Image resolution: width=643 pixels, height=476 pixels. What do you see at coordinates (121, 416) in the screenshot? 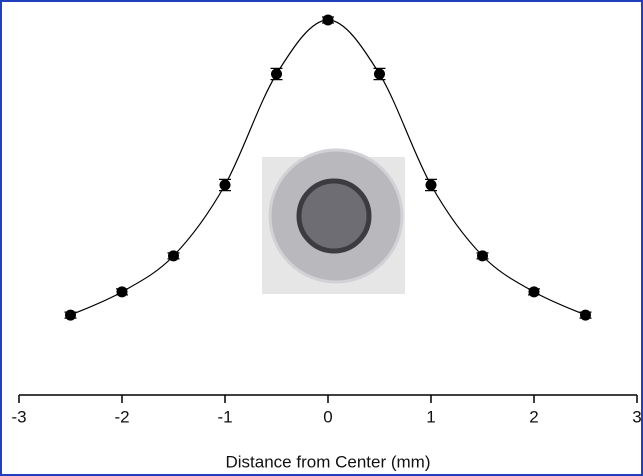
I see `x-tick-label: -2` at bounding box center [121, 416].